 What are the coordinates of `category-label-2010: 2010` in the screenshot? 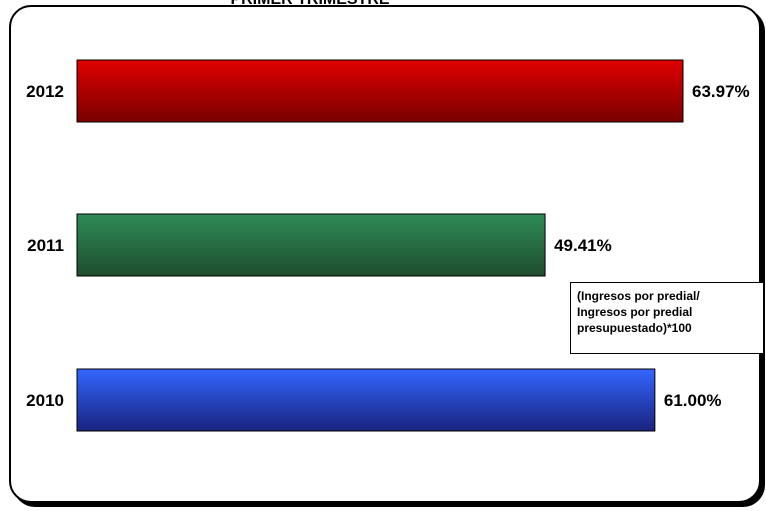 It's located at (45, 400).